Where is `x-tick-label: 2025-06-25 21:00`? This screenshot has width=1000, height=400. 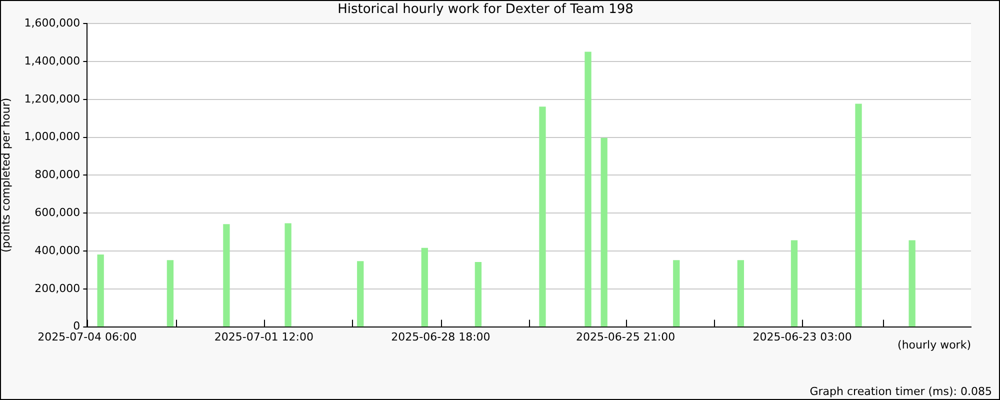
x-tick-label: 2025-06-25 21:00 is located at coordinates (626, 337).